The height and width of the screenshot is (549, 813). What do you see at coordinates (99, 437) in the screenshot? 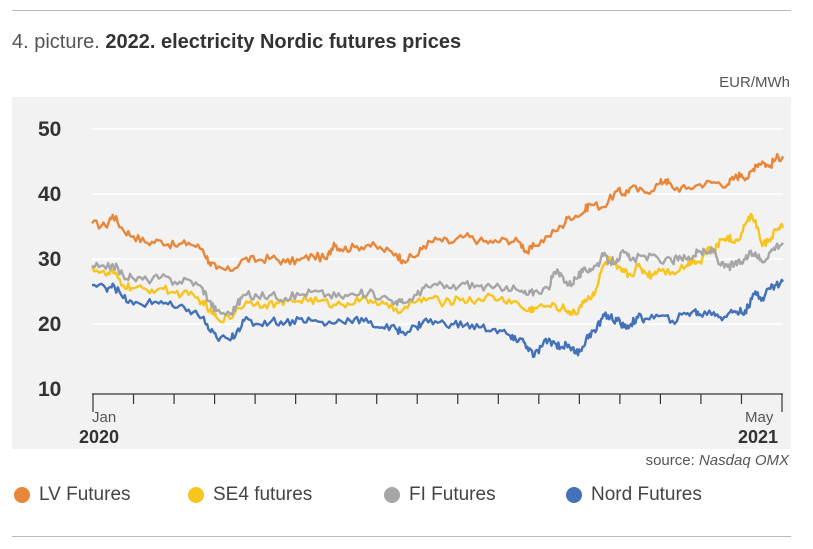
I see `x-label-start-year: 2020` at bounding box center [99, 437].